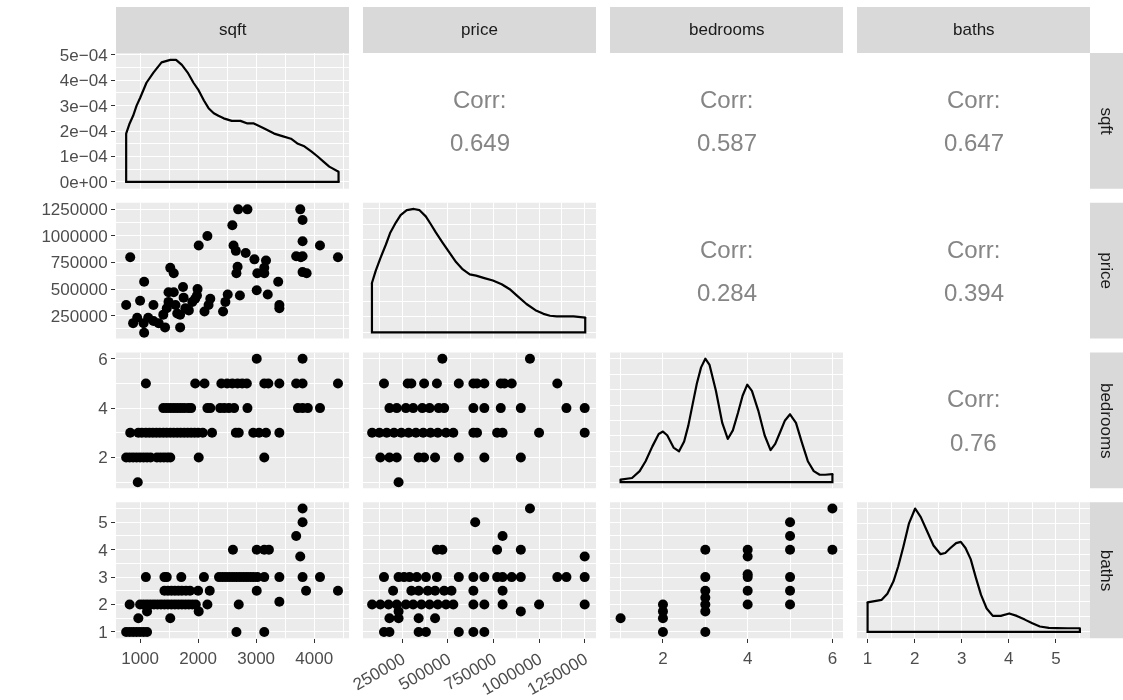  What do you see at coordinates (962, 658) in the screenshot?
I see `x-tick-label: 3` at bounding box center [962, 658].